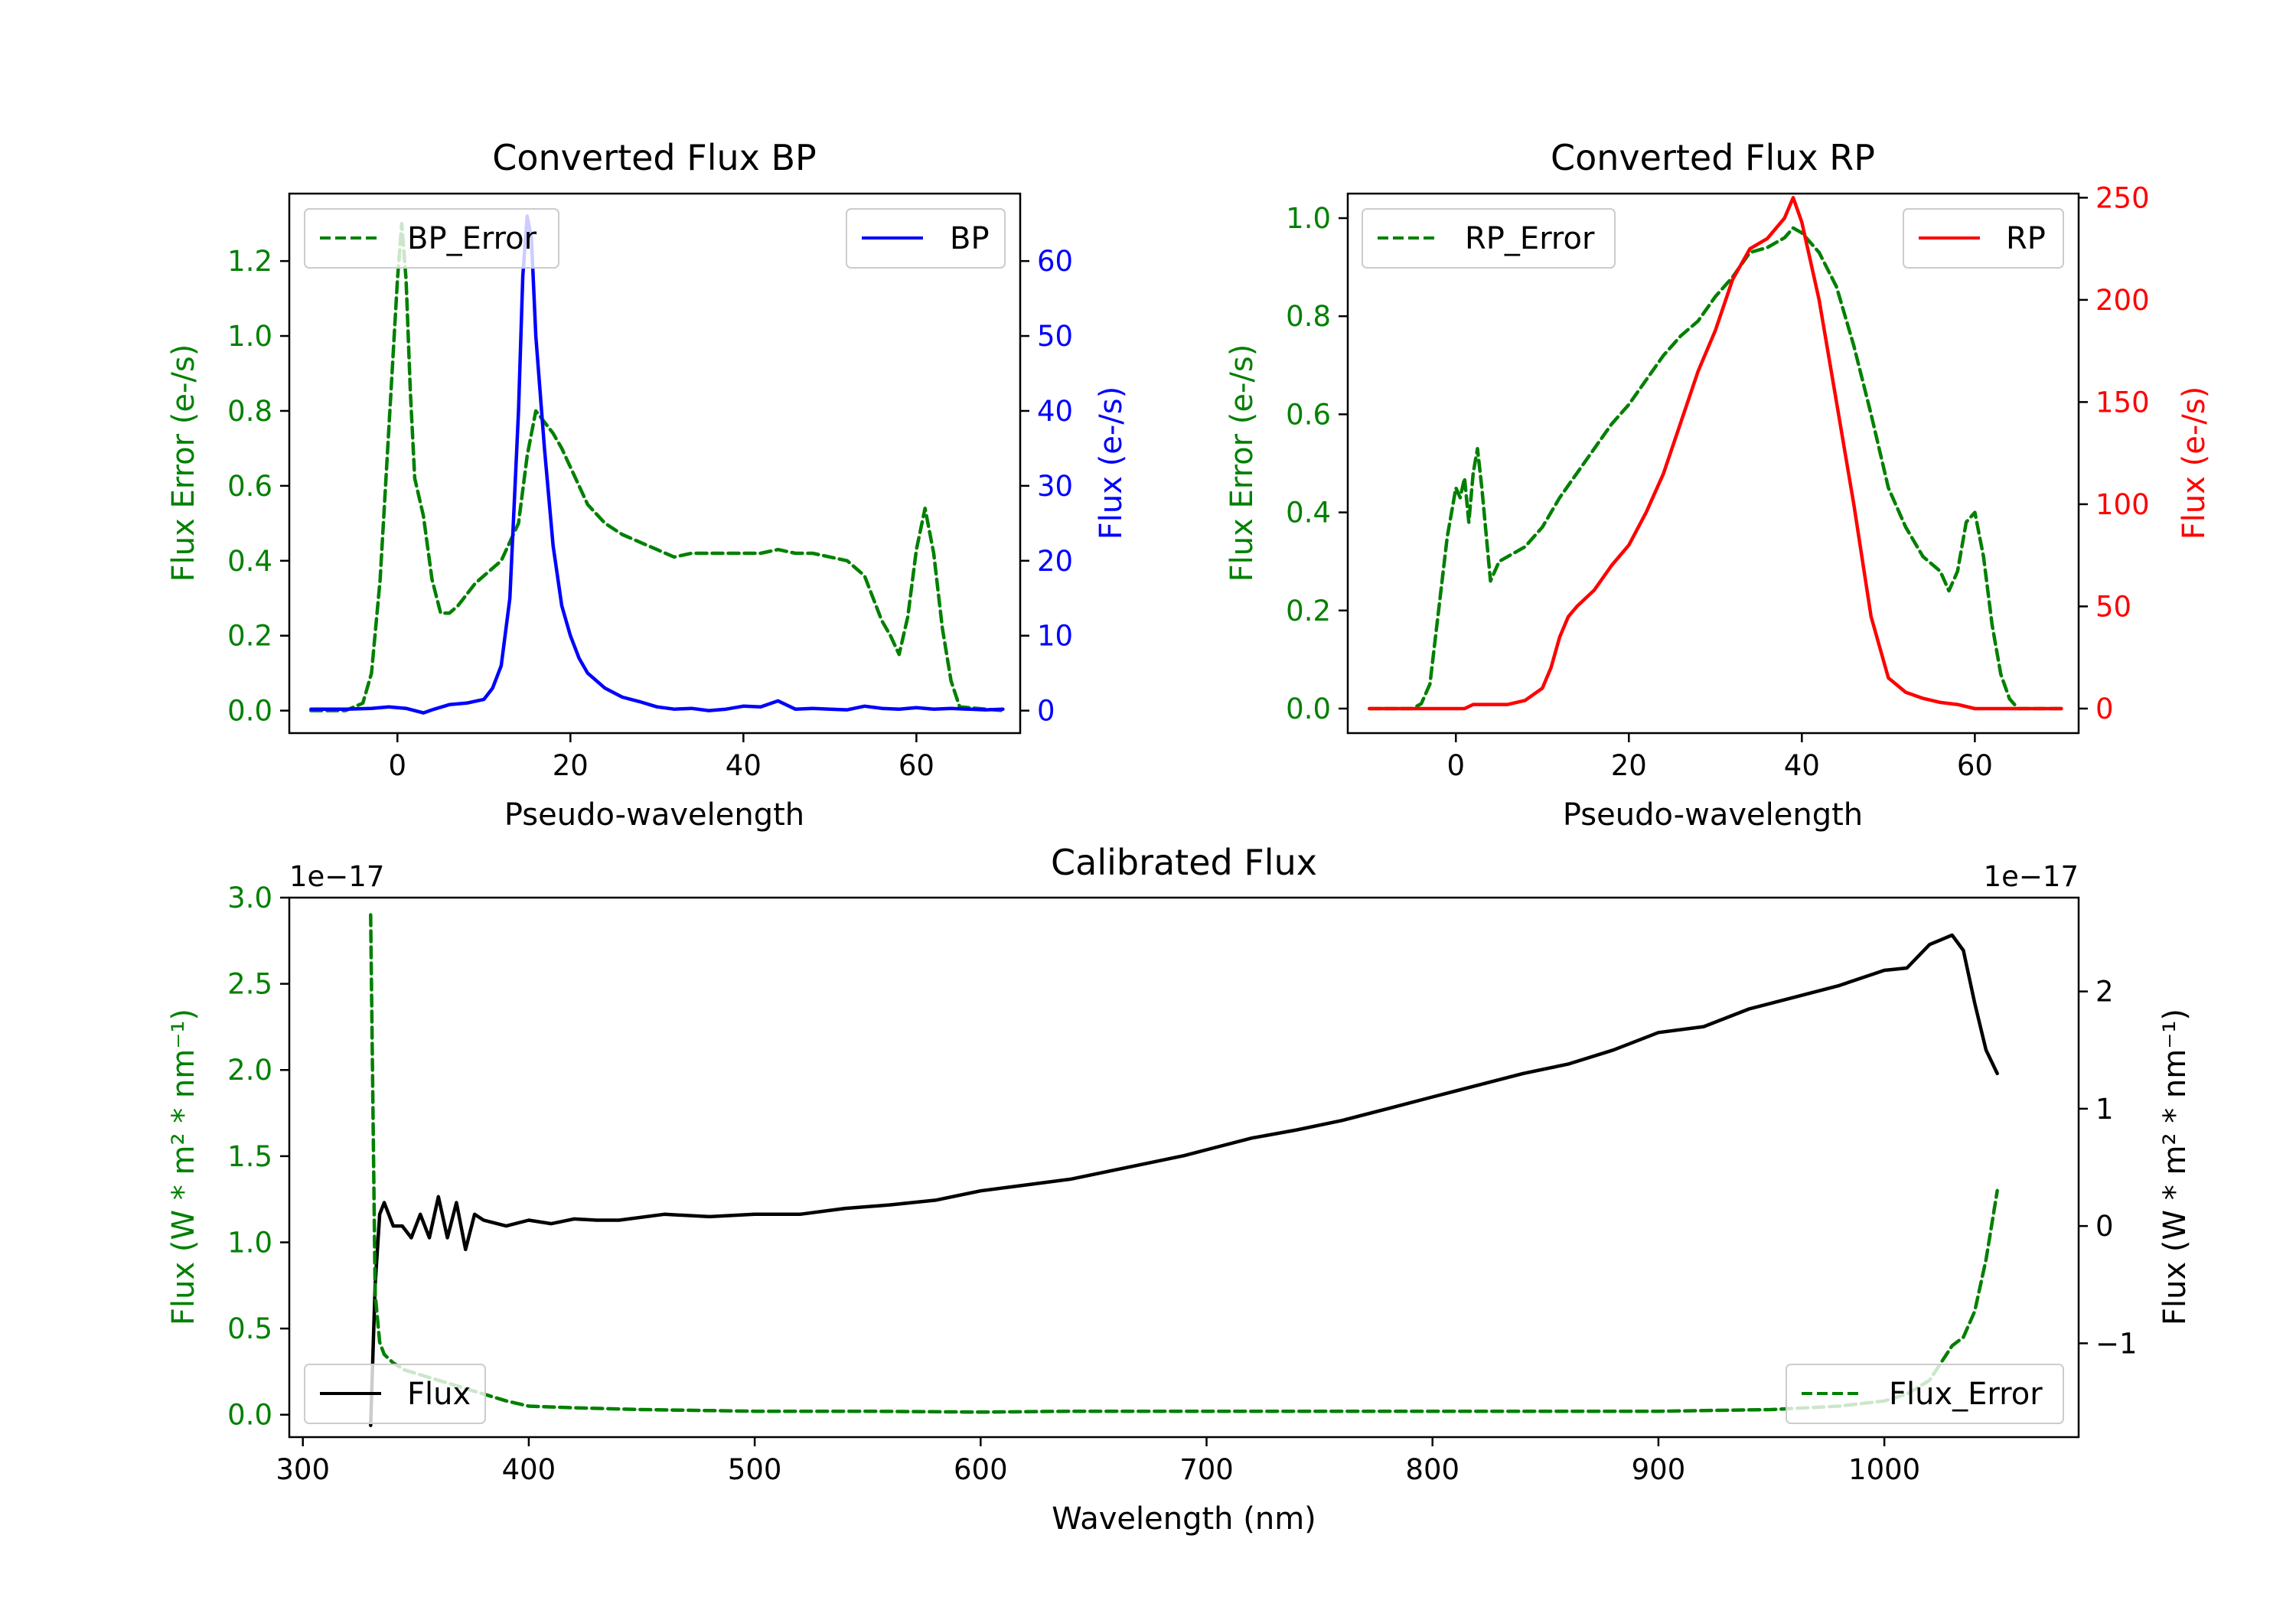 This screenshot has width=2296, height=1607. What do you see at coordinates (529, 1470) in the screenshot?
I see `x-tick-label: 400` at bounding box center [529, 1470].